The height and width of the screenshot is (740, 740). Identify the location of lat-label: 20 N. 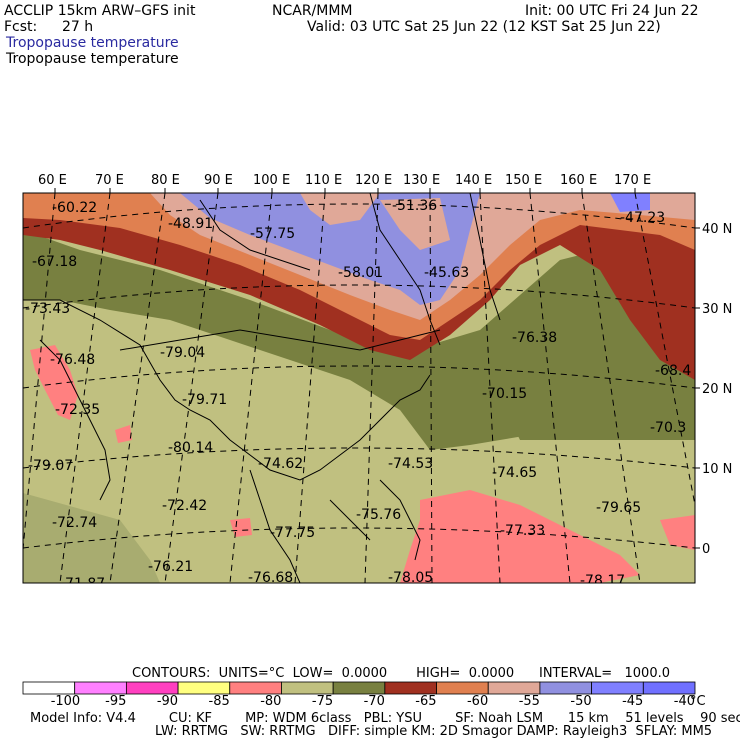
(717, 389).